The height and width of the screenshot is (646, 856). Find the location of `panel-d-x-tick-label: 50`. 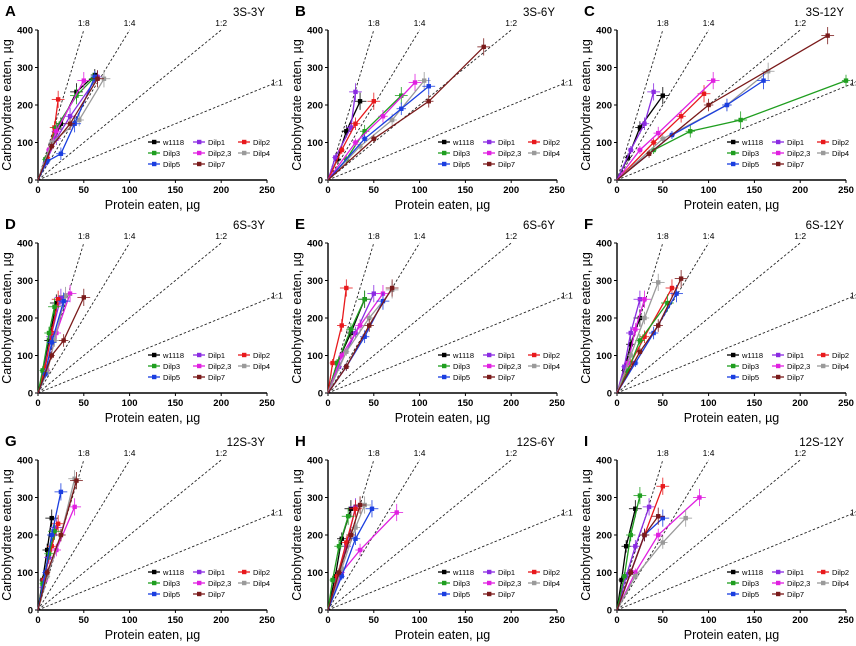

panel-d-x-tick-label: 50 is located at coordinates (84, 403).